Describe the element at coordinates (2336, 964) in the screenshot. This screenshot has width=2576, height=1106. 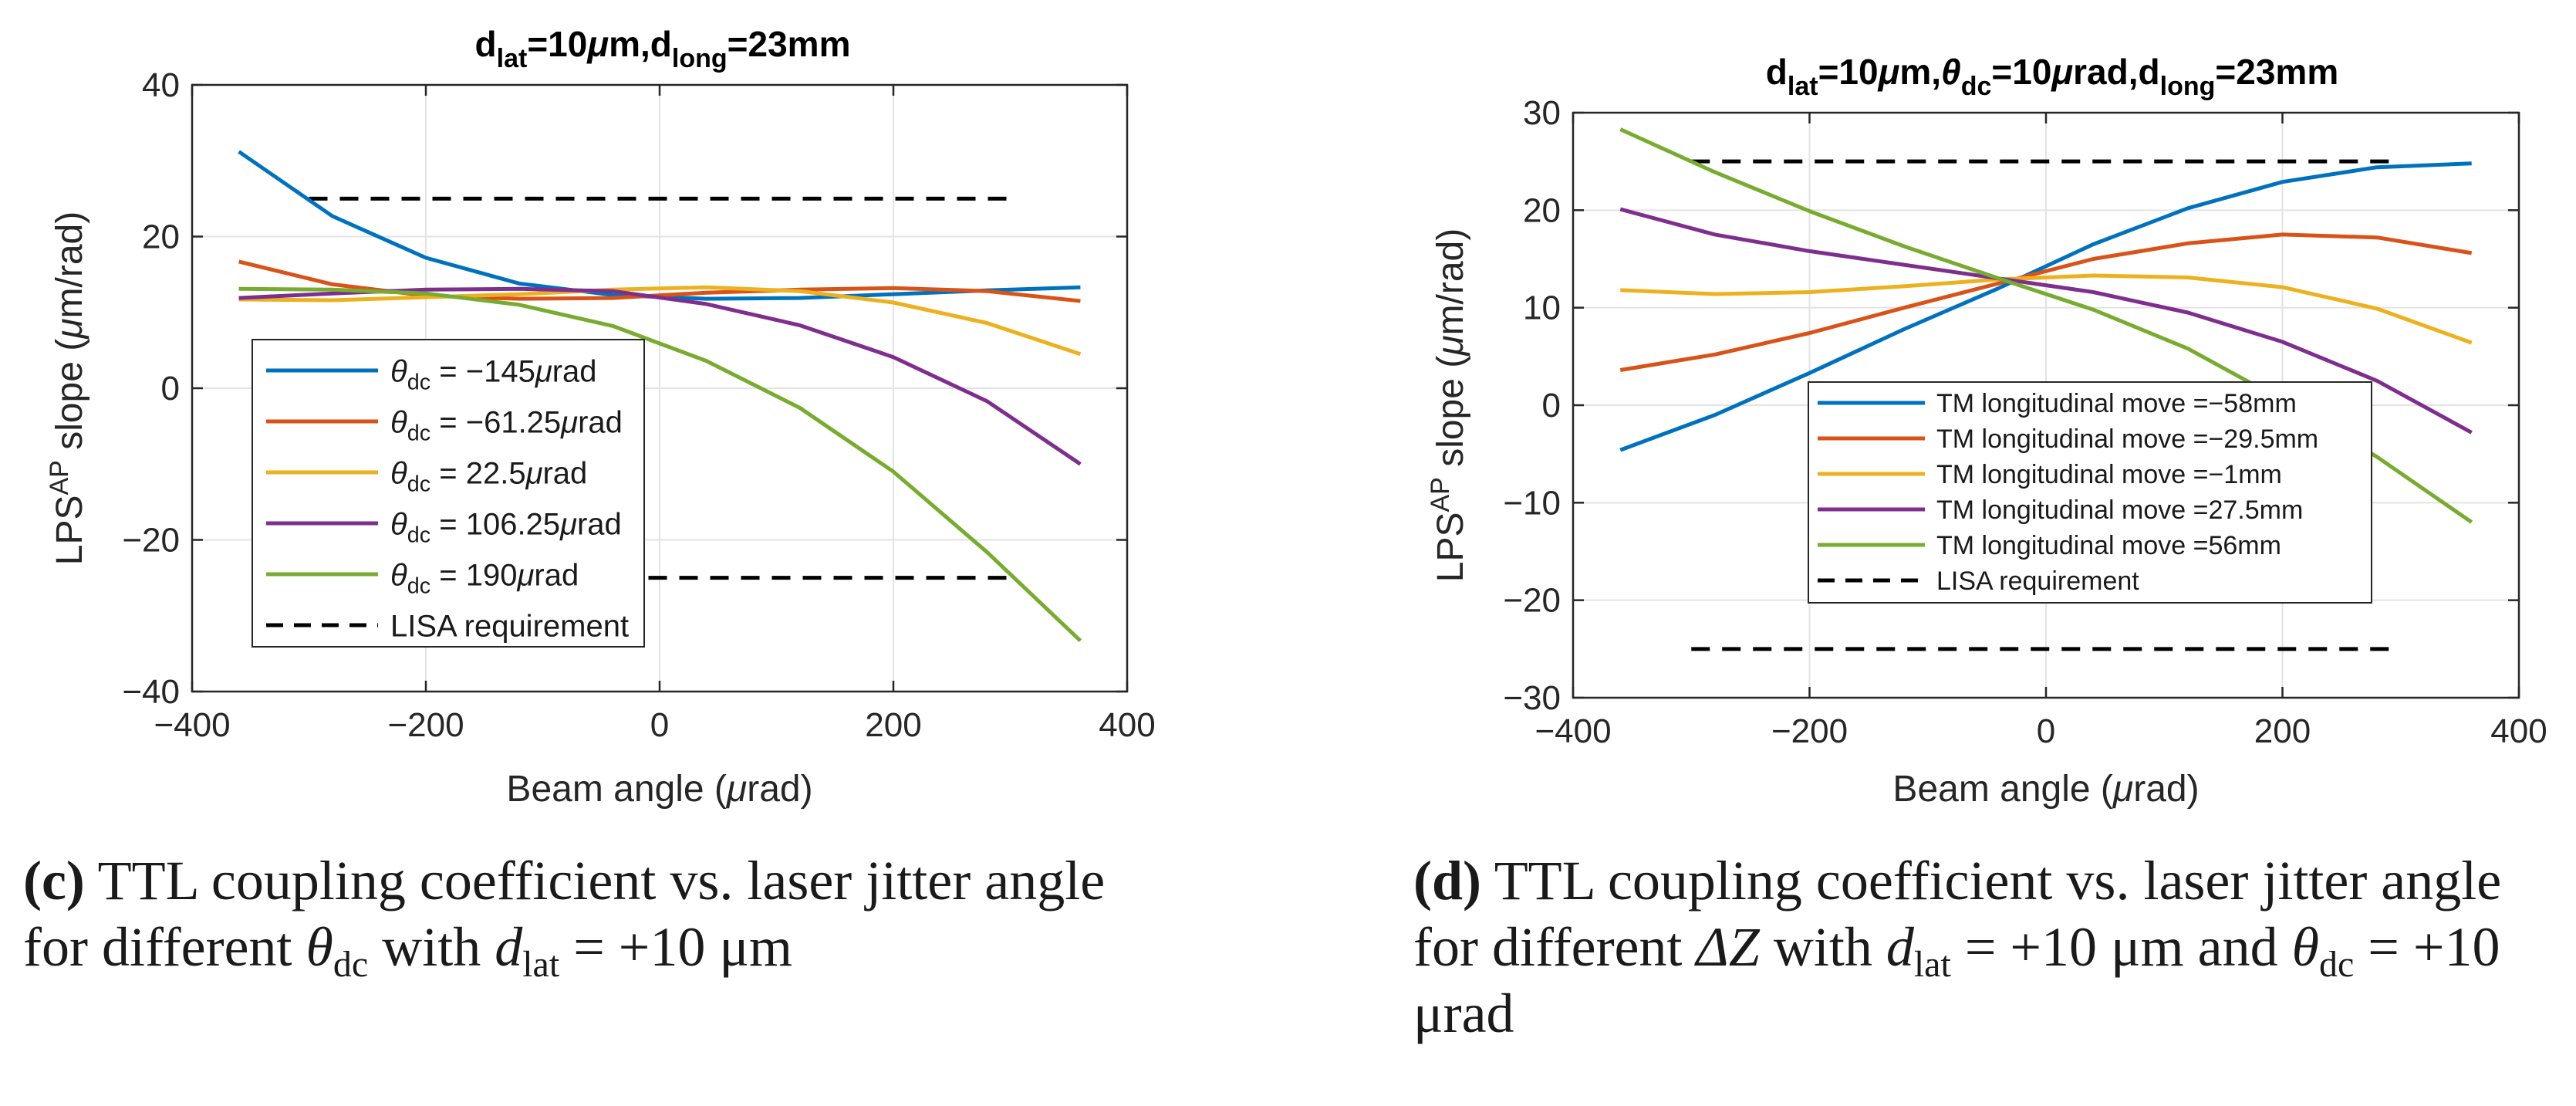
I see `caption-d-theta-sub: dc` at that location.